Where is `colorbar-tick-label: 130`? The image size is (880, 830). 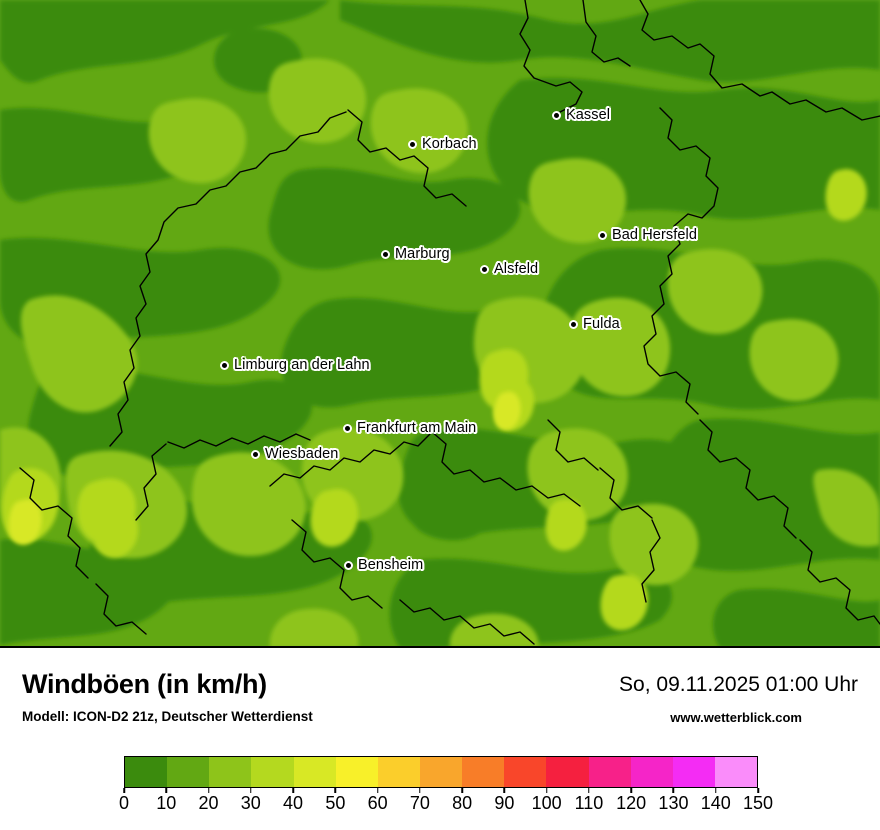 colorbar-tick-label: 130 is located at coordinates (673, 803).